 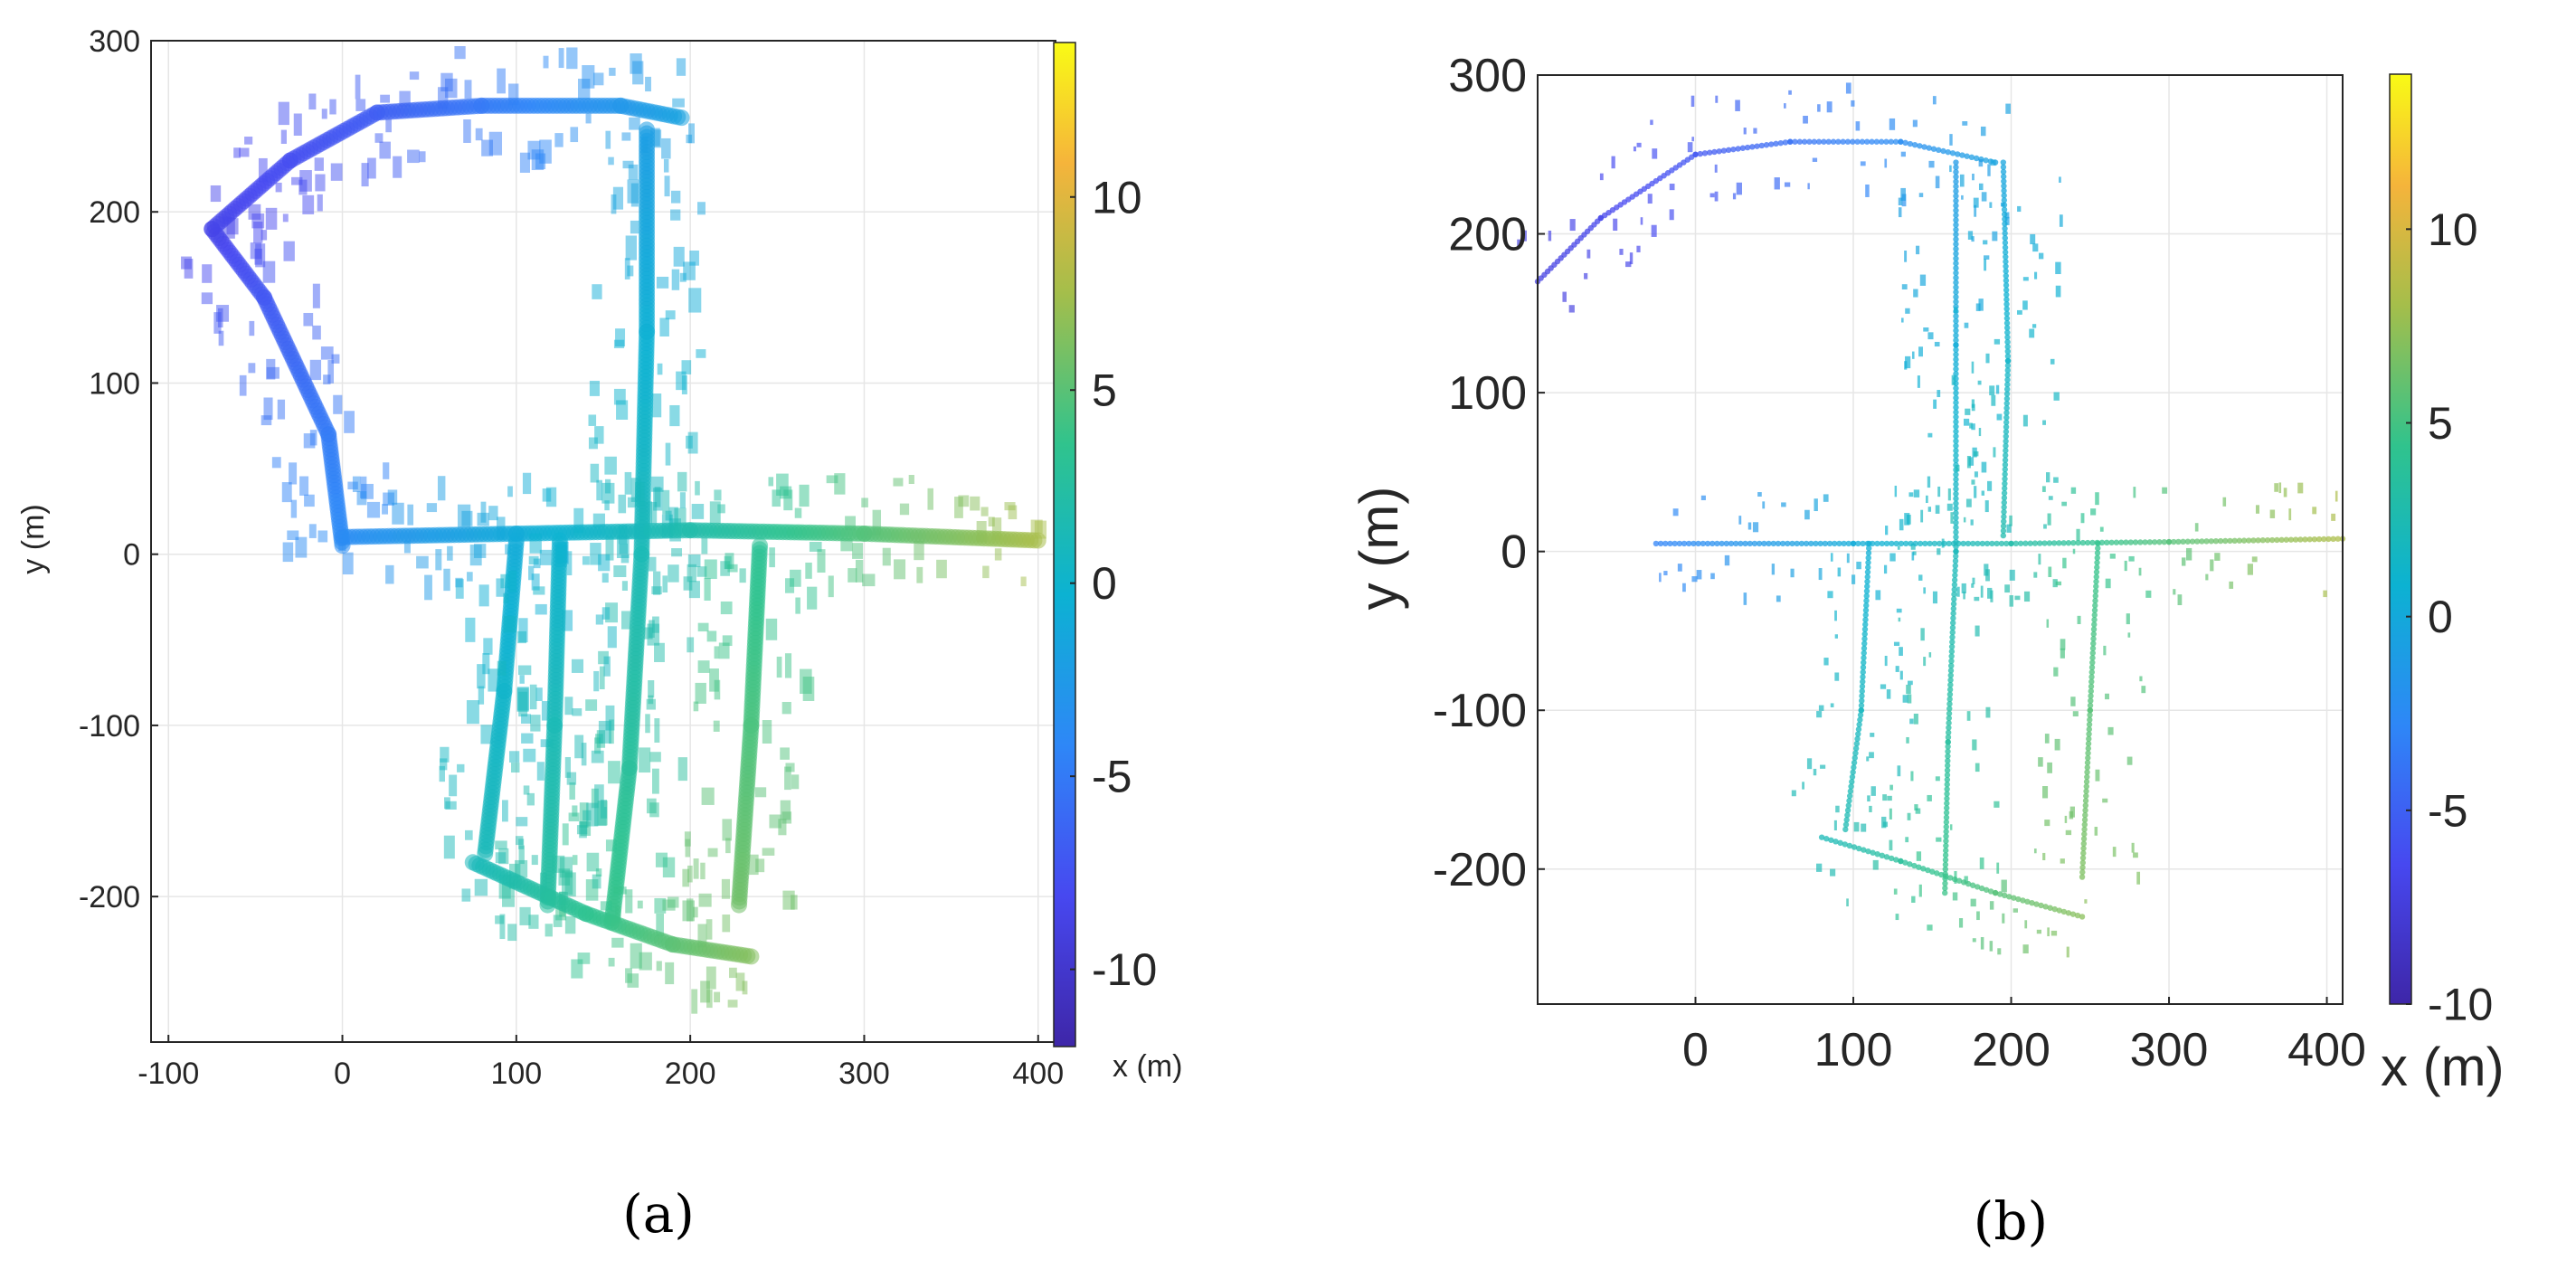 I want to click on y-tick-label: -100, so click(x=1480, y=711).